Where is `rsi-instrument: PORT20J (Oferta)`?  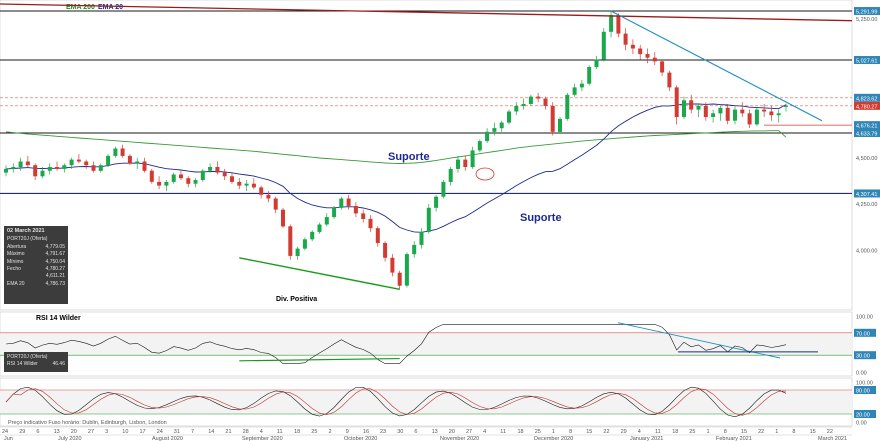 rsi-instrument: PORT20J (Oferta) is located at coordinates (27, 357).